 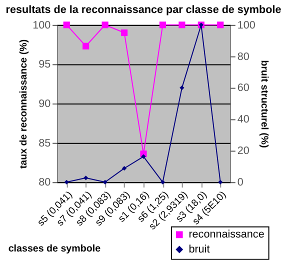 I want to click on y-tick-label: 95, so click(x=44, y=64).